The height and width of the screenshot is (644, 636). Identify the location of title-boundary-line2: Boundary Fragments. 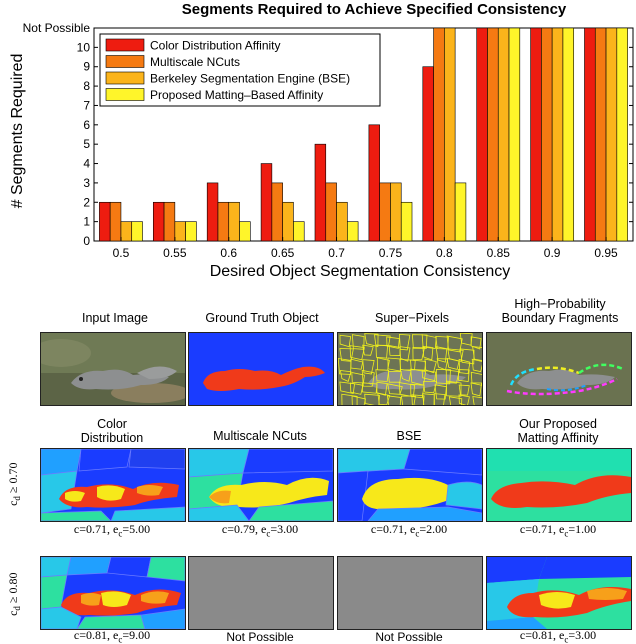
(560, 318).